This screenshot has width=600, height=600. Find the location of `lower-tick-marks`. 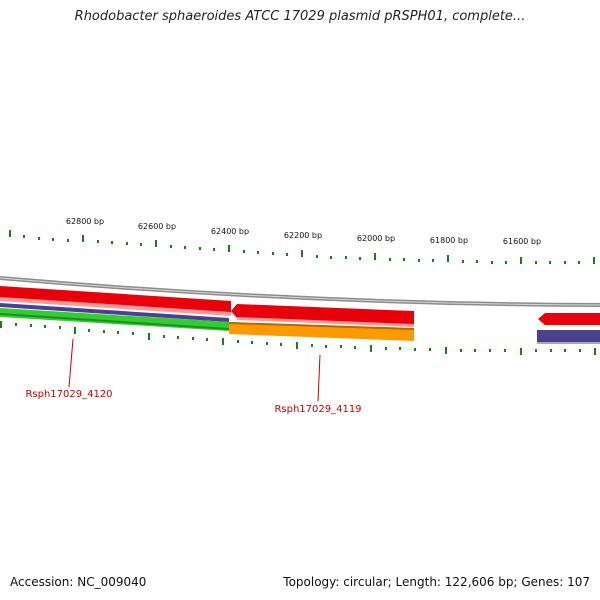

lower-tick-marks is located at coordinates (298, 338).